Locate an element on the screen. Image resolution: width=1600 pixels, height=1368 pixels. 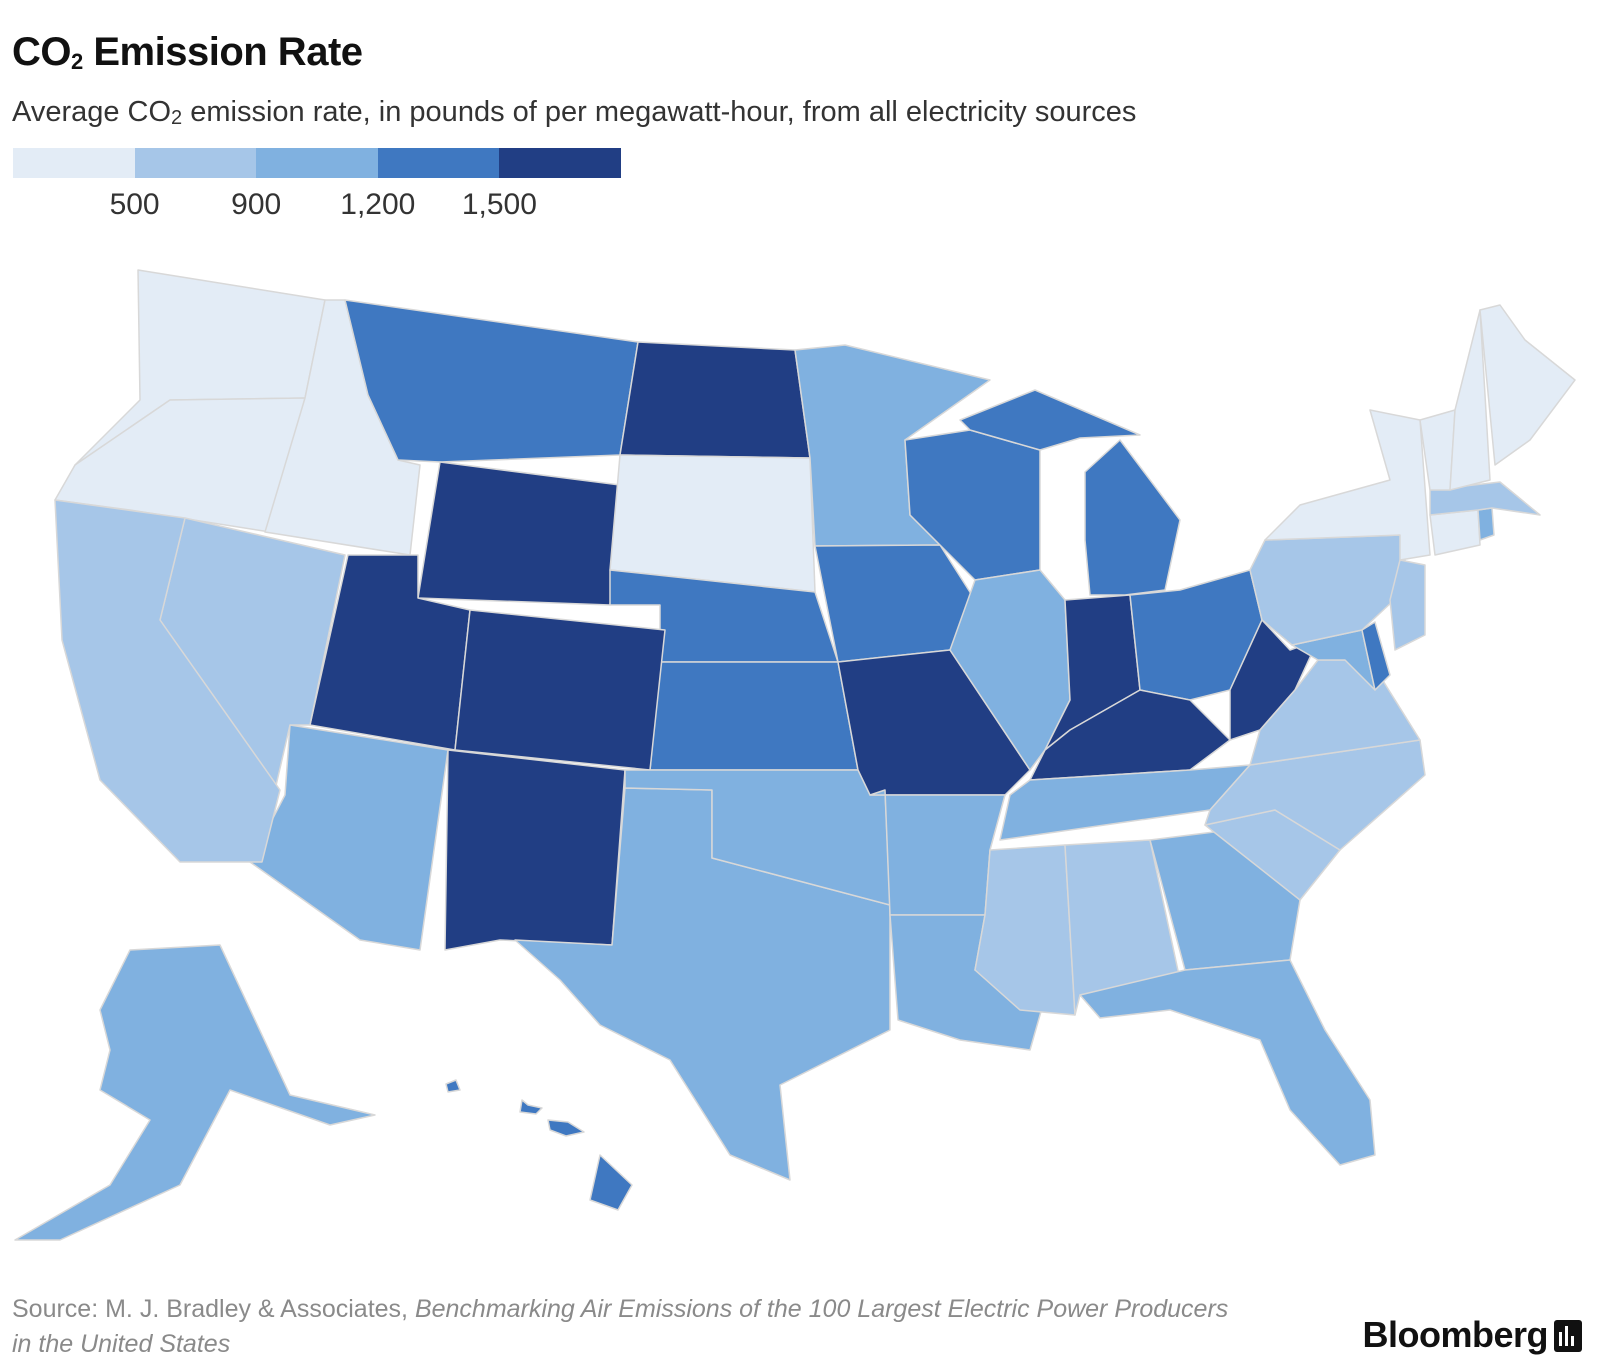
state-delaware is located at coordinates (1376, 656).